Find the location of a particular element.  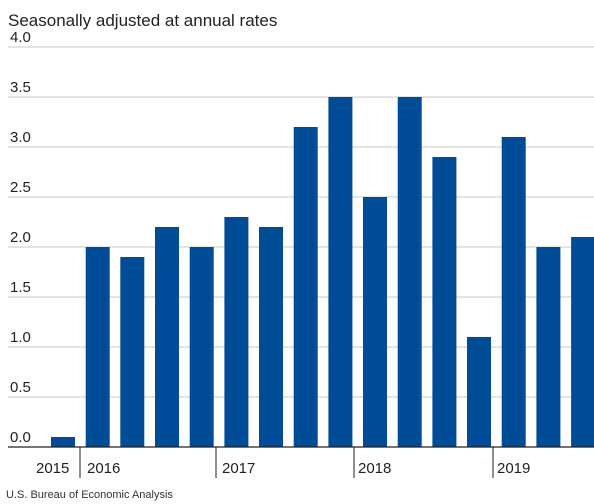

bar: 2018 Q1: 2.5 is located at coordinates (375, 322).